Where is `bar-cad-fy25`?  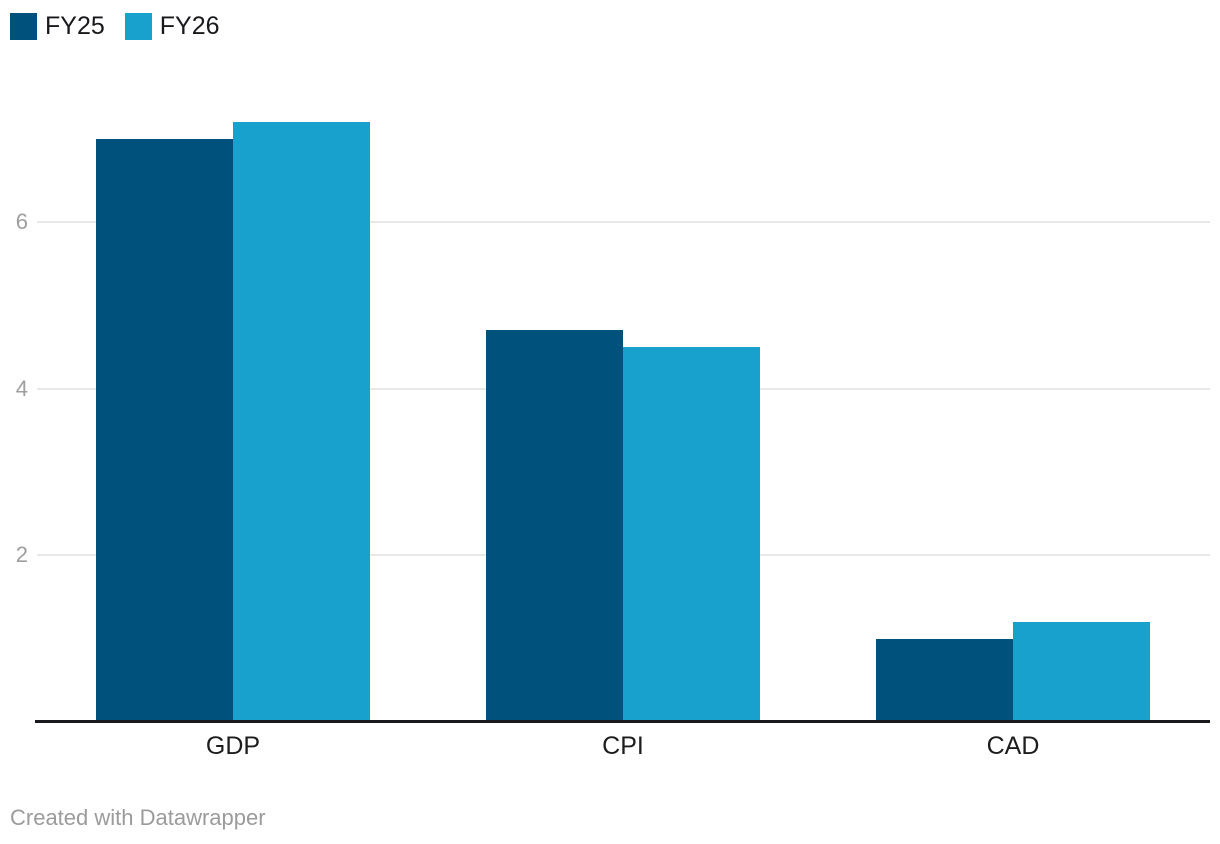 bar-cad-fy25 is located at coordinates (944, 680).